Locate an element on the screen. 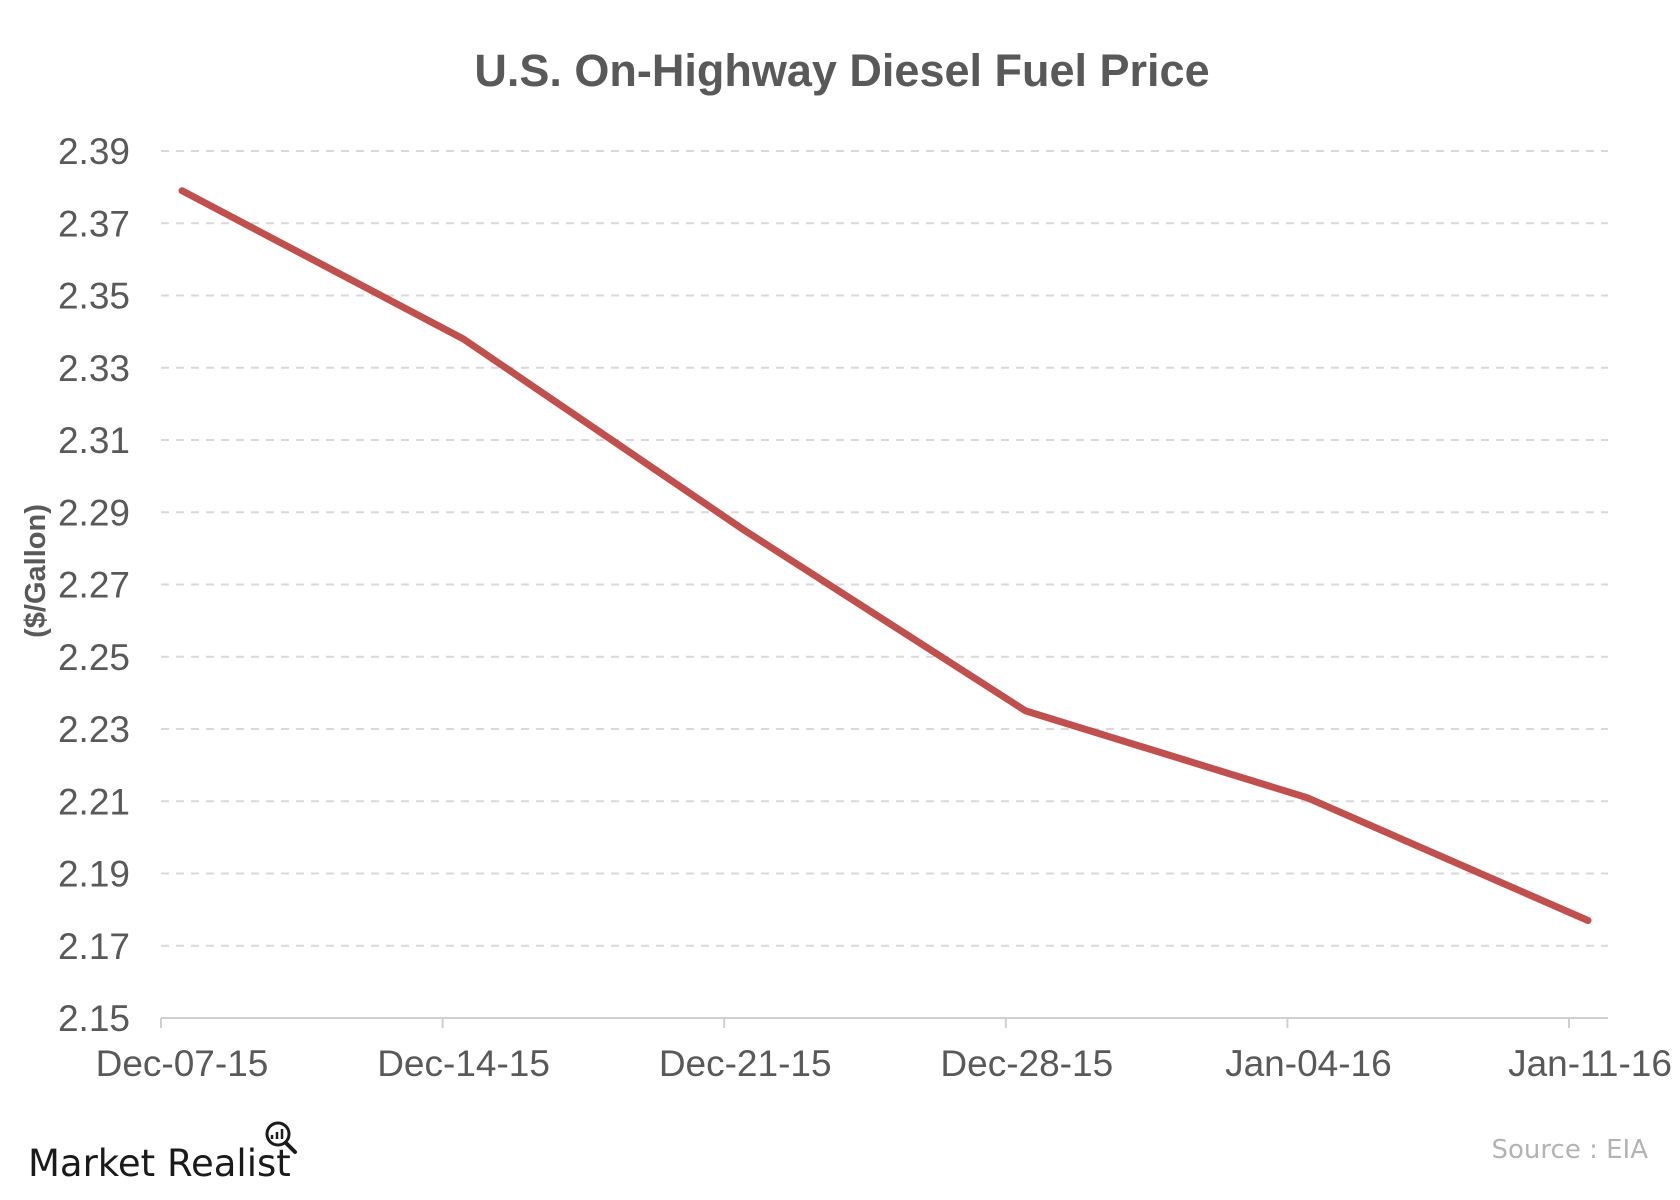 Image resolution: width=1680 pixels, height=1200 pixels. source-label: Source : EIA is located at coordinates (1570, 1150).